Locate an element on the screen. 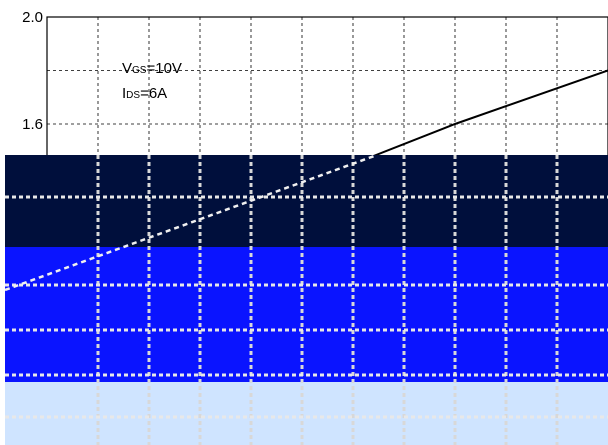 Image resolution: width=608 pixels, height=445 pixels. y-axis-ticks: 2.0 1.6 is located at coordinates (32, 71).